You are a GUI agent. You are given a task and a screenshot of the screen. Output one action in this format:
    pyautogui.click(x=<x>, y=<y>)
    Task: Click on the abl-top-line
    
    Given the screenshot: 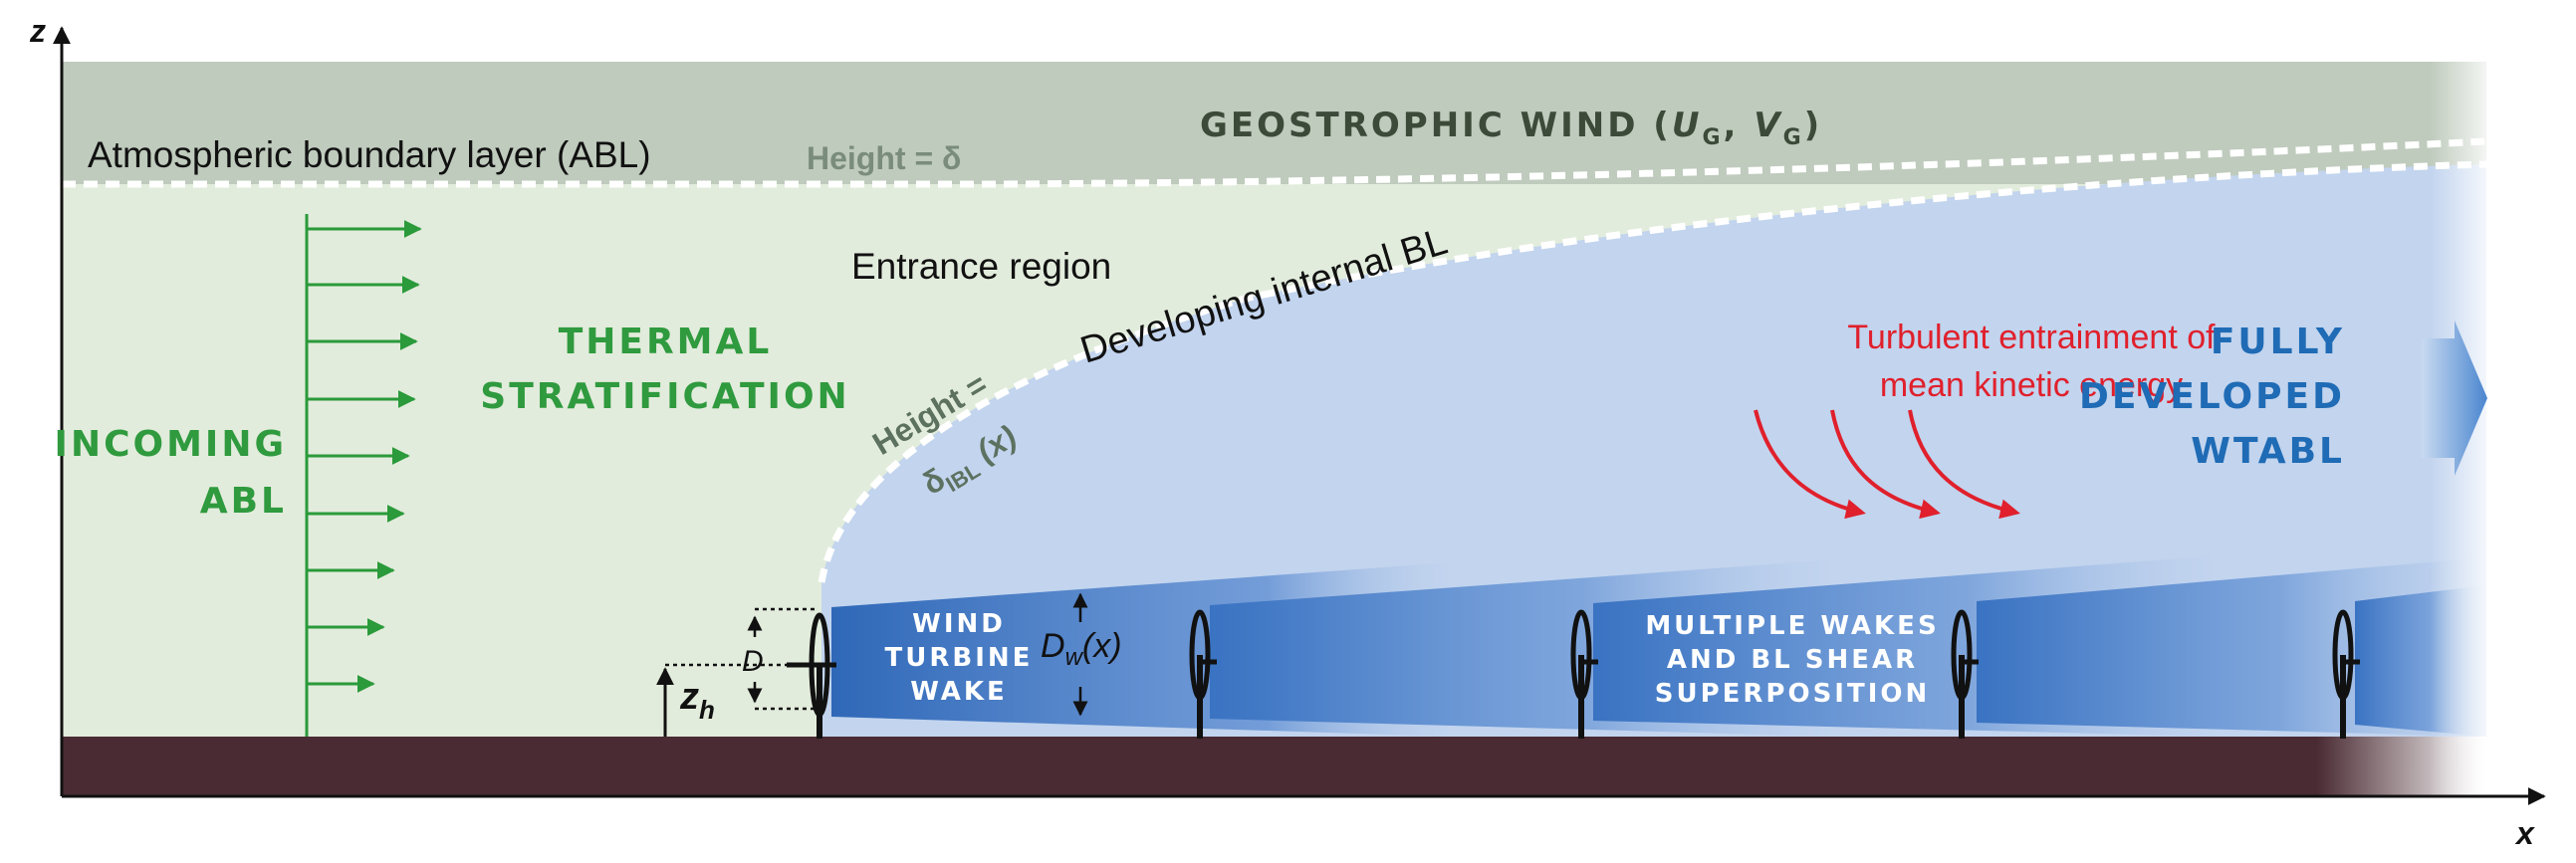 What is the action you would take?
    pyautogui.click(x=1274, y=163)
    